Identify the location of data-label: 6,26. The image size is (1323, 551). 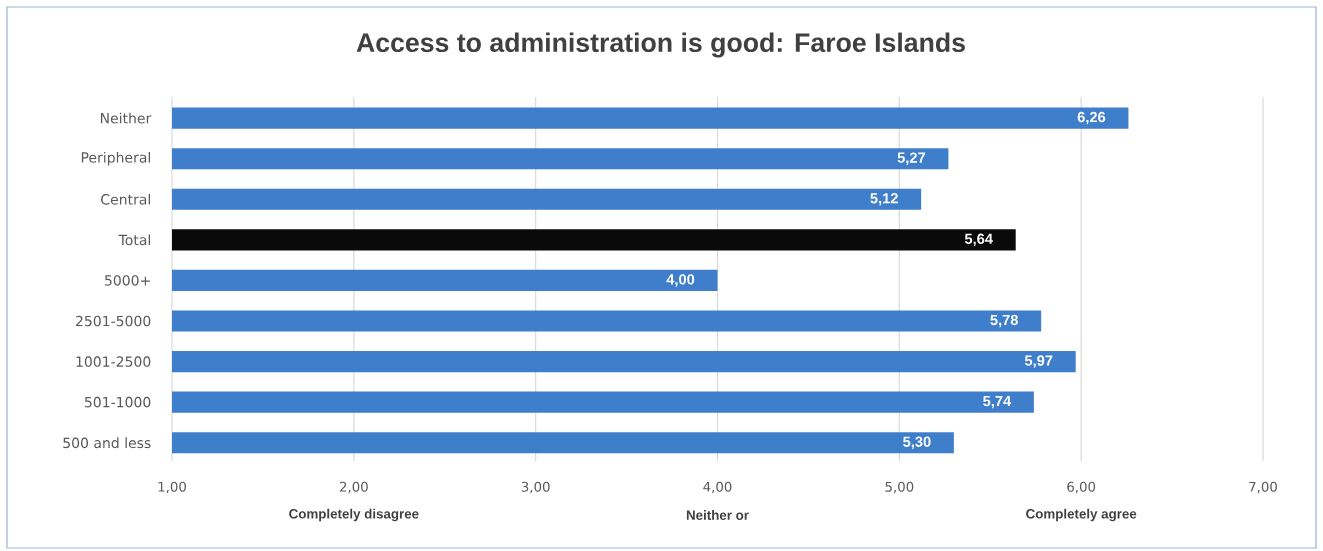
(1091, 118).